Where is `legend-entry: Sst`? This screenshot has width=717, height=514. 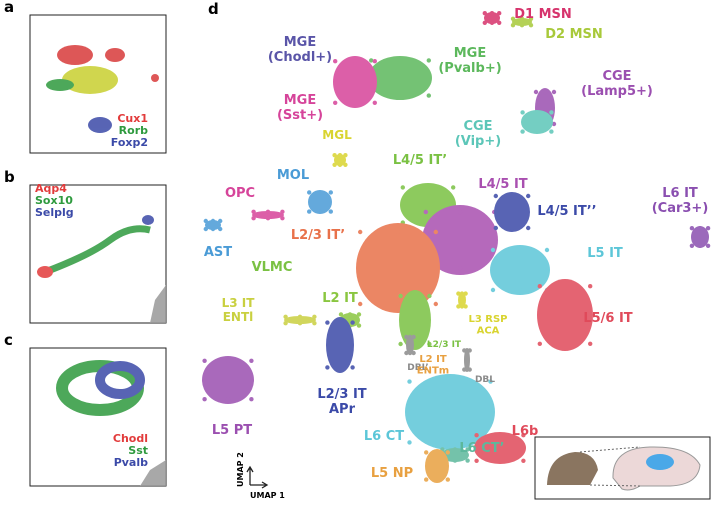
legend-entry: Sst is located at coordinates (138, 450).